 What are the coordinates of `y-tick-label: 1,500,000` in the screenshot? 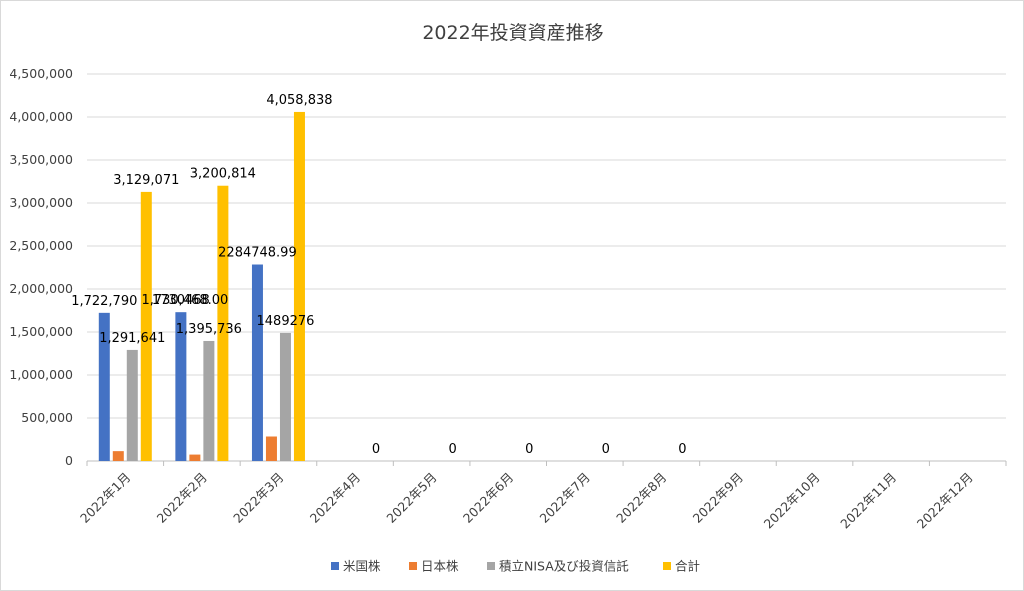 It's located at (41, 331).